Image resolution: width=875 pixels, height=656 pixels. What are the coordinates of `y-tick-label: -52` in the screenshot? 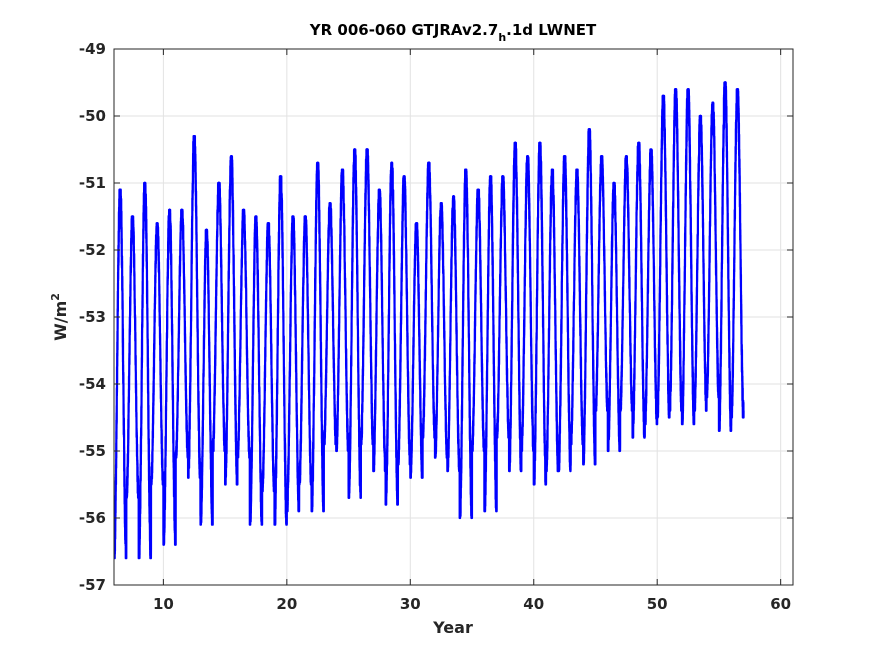 It's located at (92, 250).